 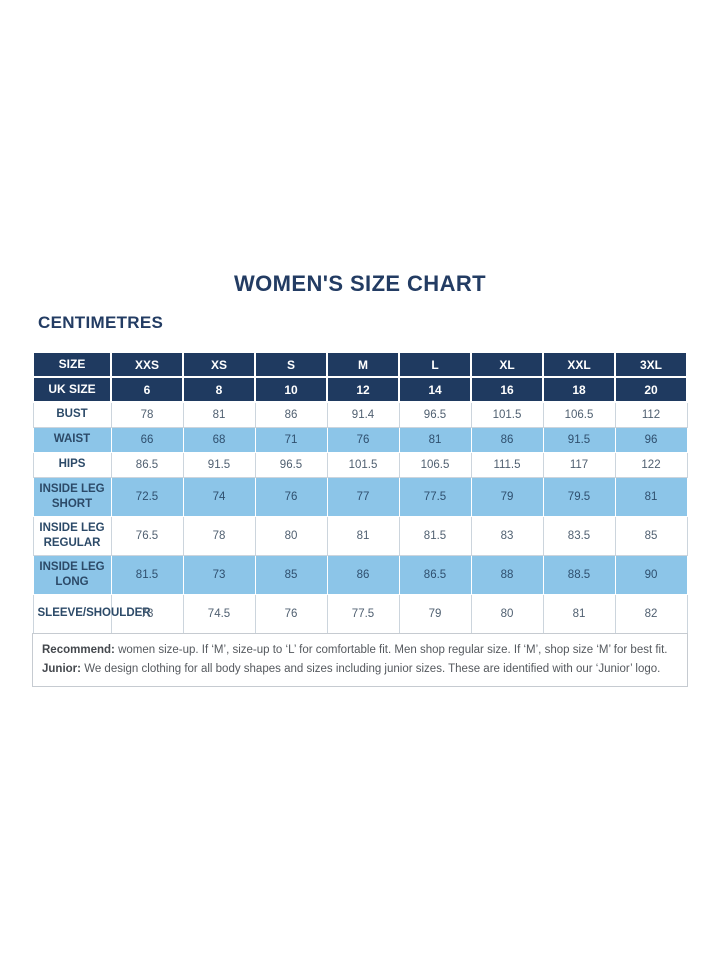 I want to click on size-value-cell: 14, so click(x=435, y=389).